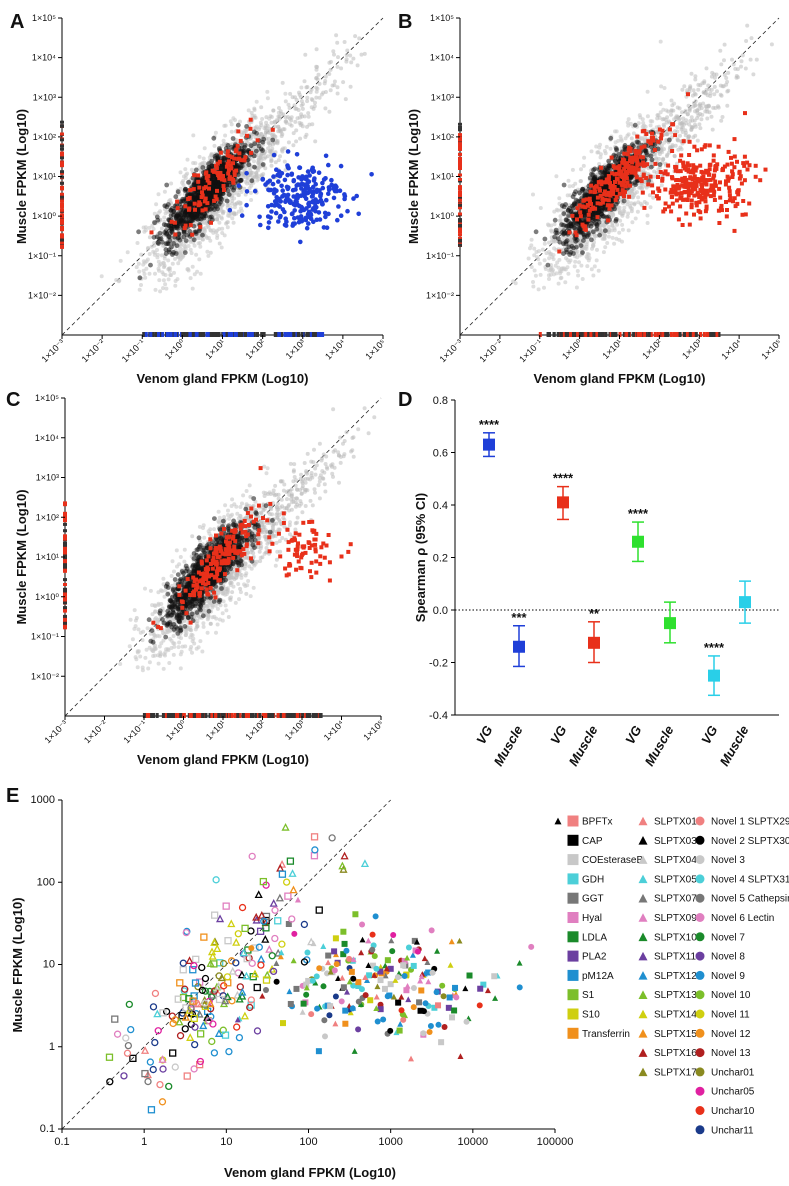 This screenshot has height=1186, width=789. I want to click on panel-label: B, so click(405, 22).